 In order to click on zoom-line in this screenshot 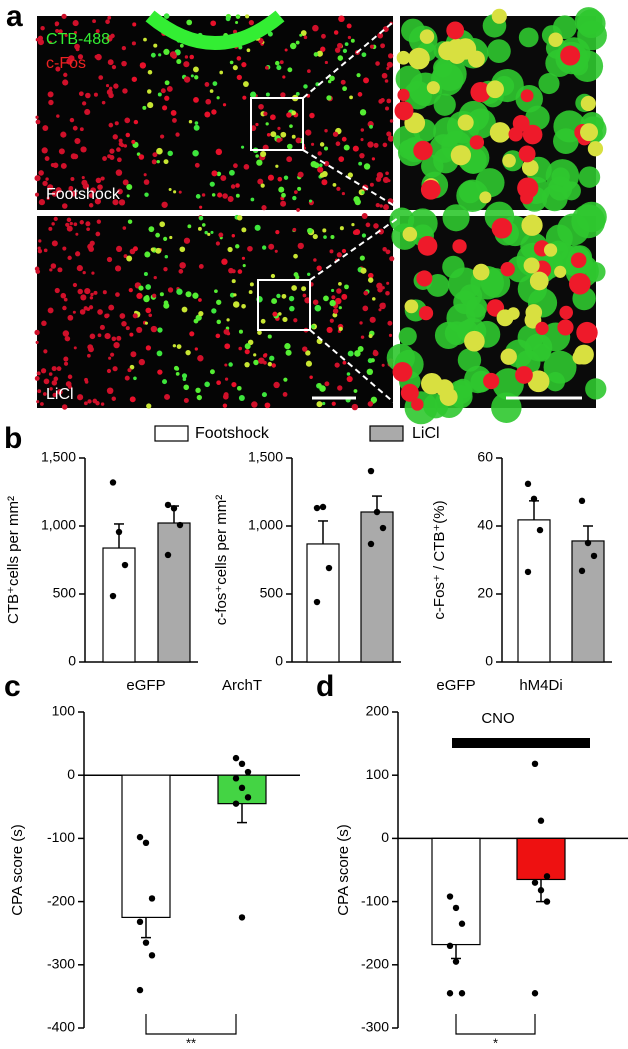, I will do `click(350, 58)`.